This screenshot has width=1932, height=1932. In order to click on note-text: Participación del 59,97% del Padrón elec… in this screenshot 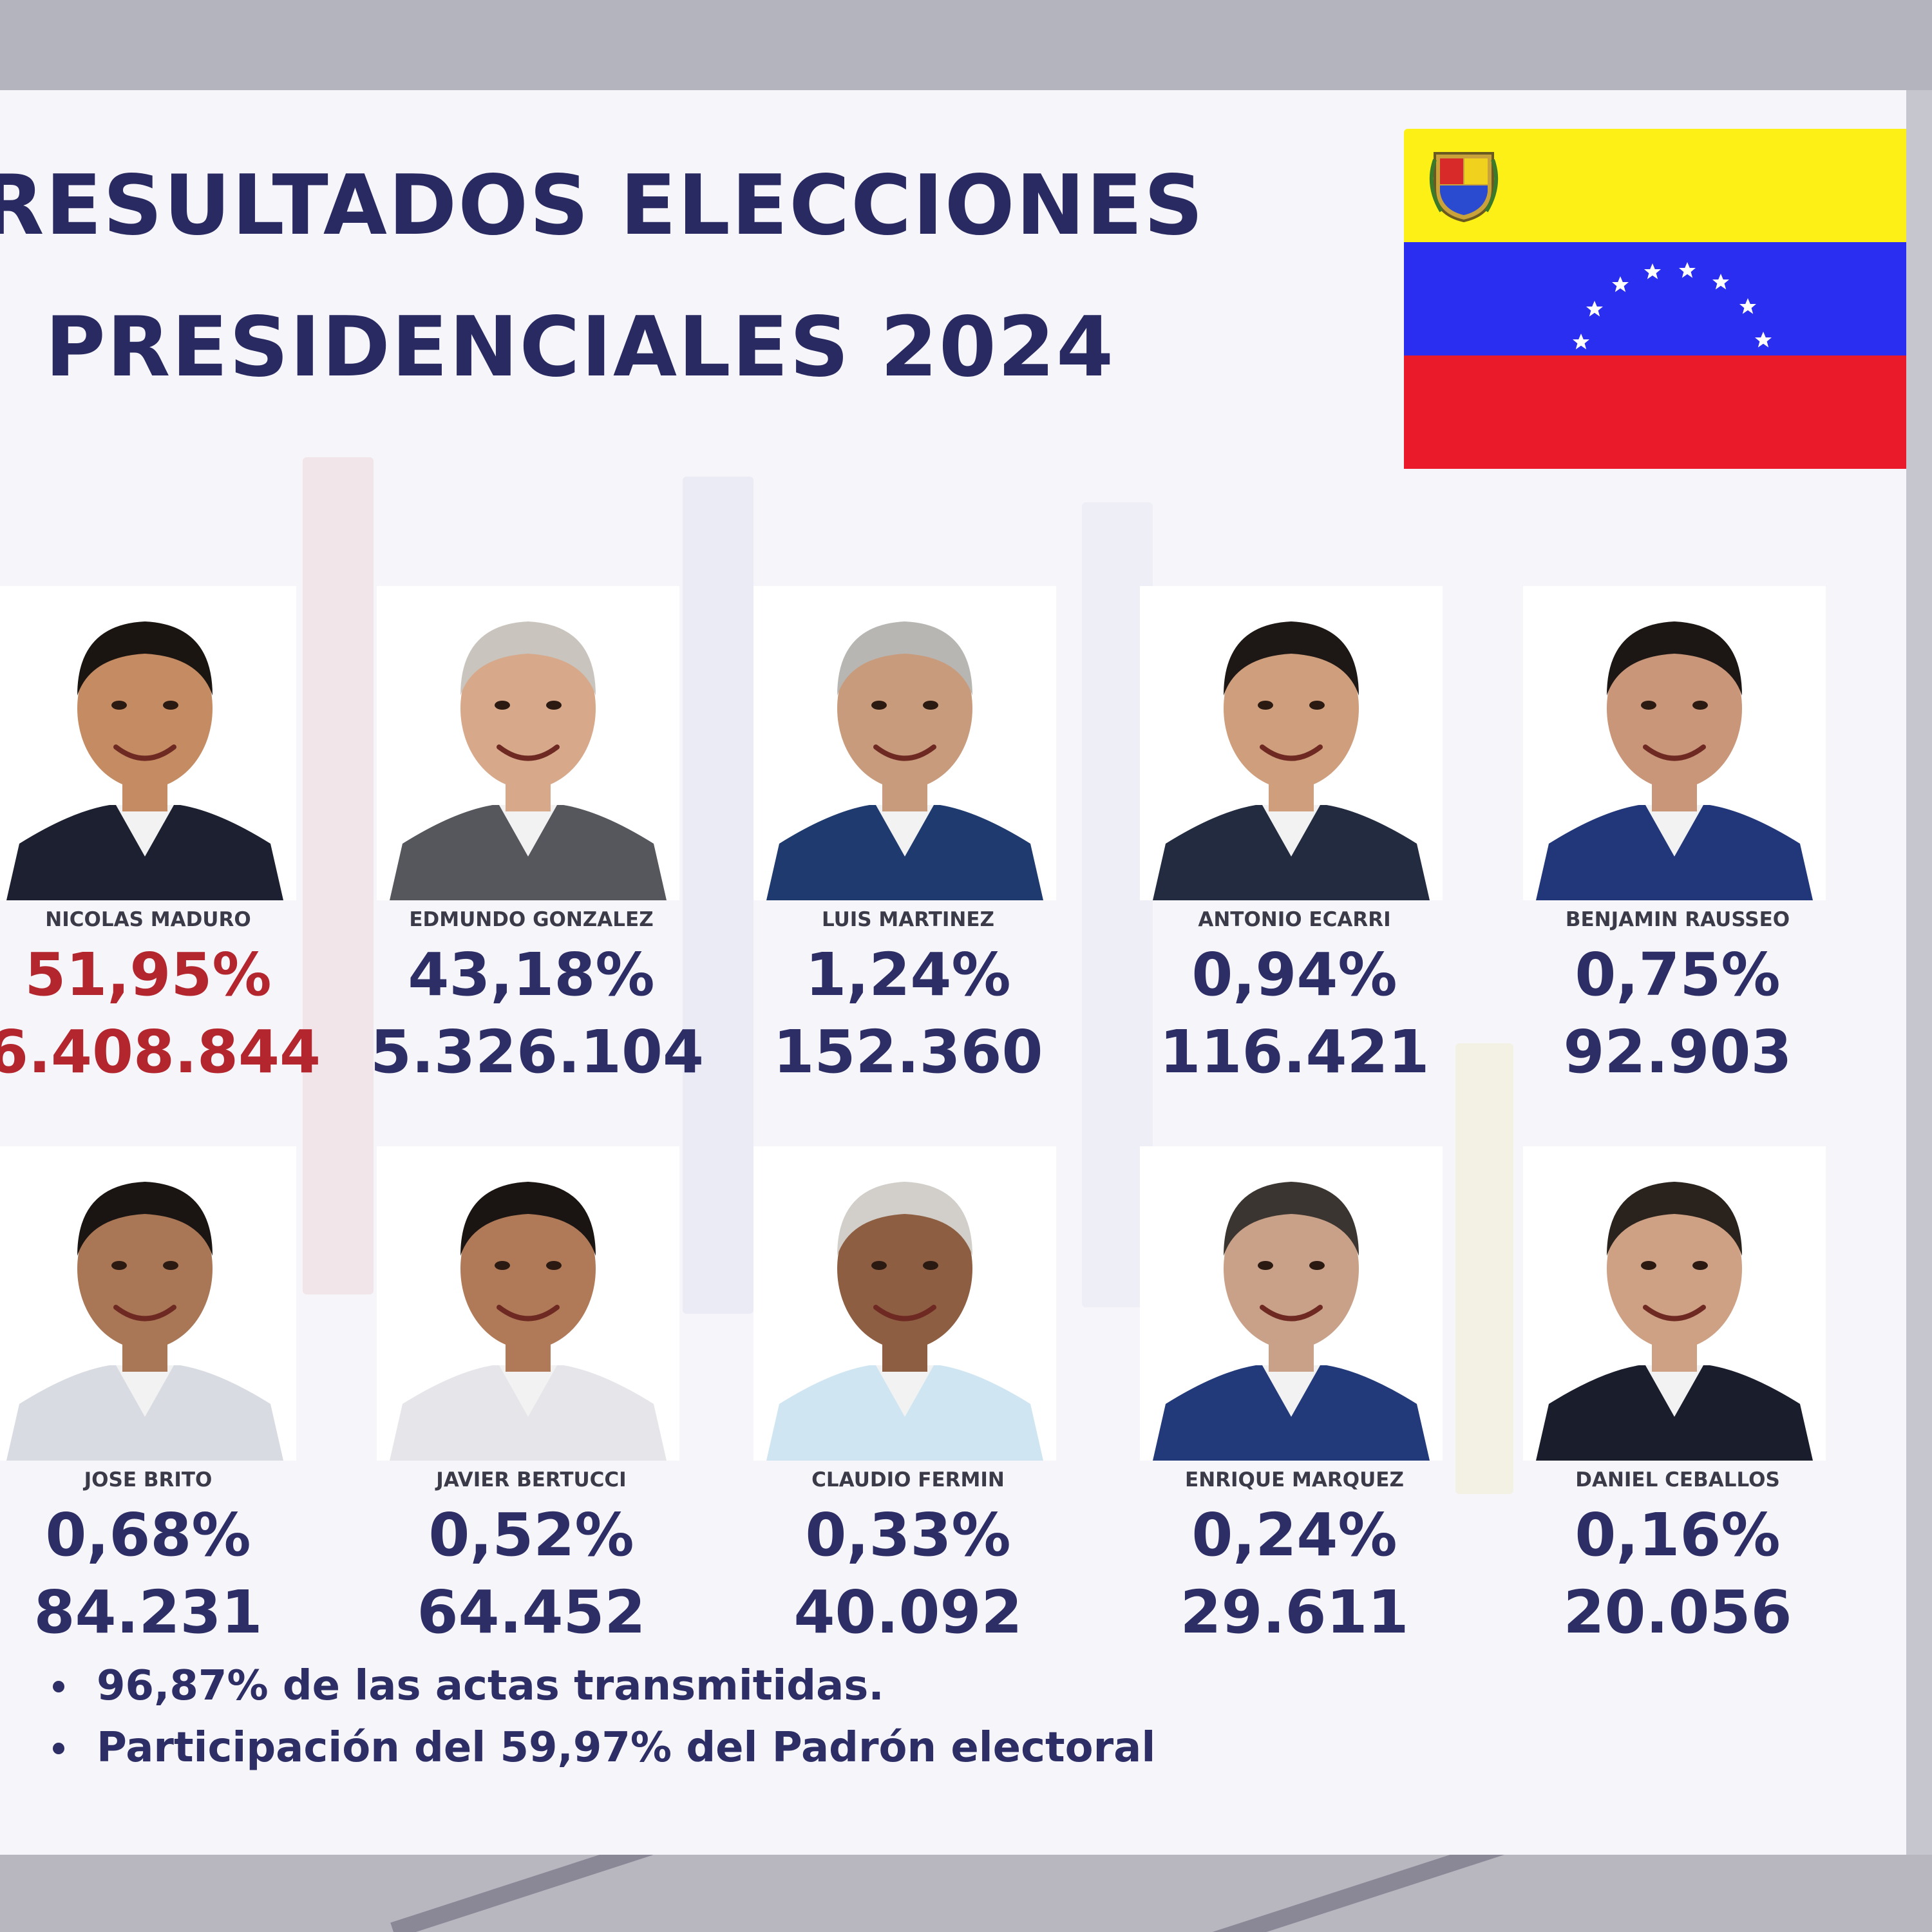, I will do `click(626, 1748)`.